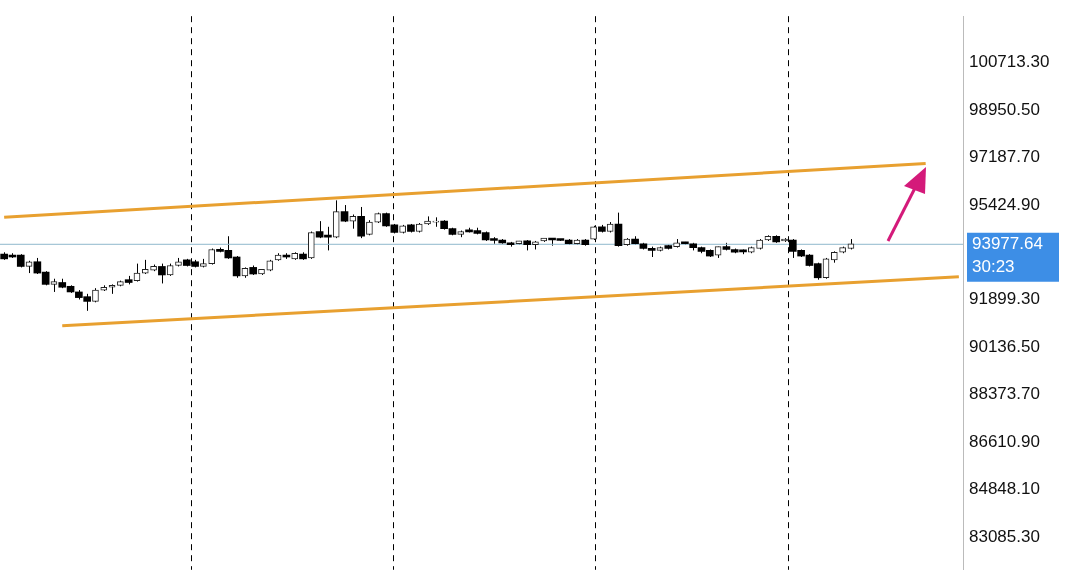 Image resolution: width=1076 pixels, height=586 pixels. What do you see at coordinates (1004, 157) in the screenshot?
I see `y-tick-label: 97187.70` at bounding box center [1004, 157].